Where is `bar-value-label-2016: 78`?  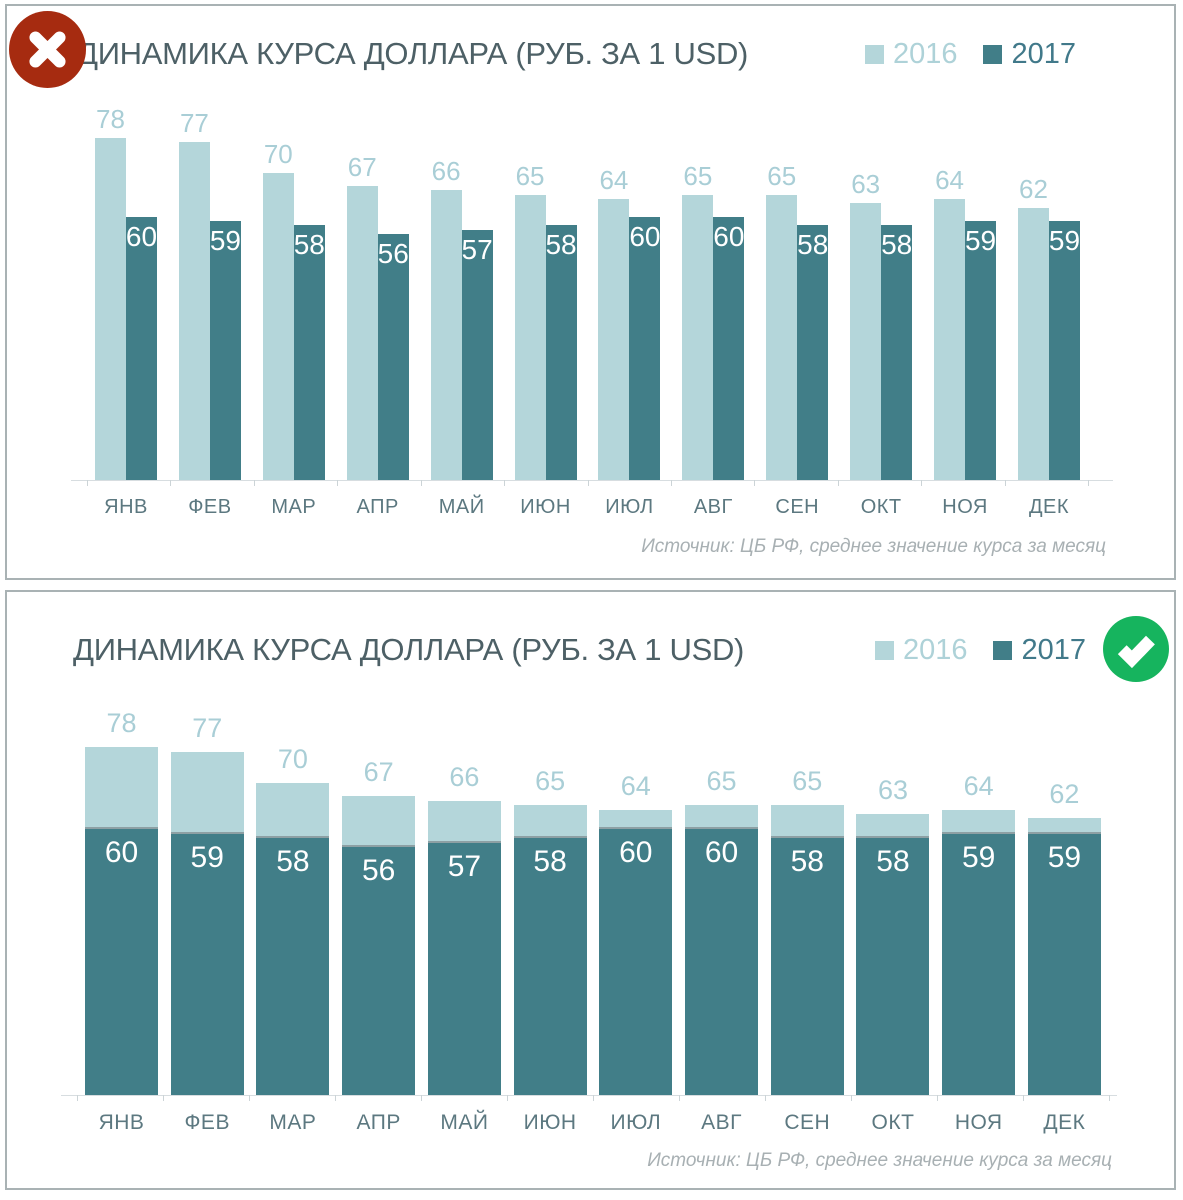 bar-value-label-2016: 78 is located at coordinates (121, 723).